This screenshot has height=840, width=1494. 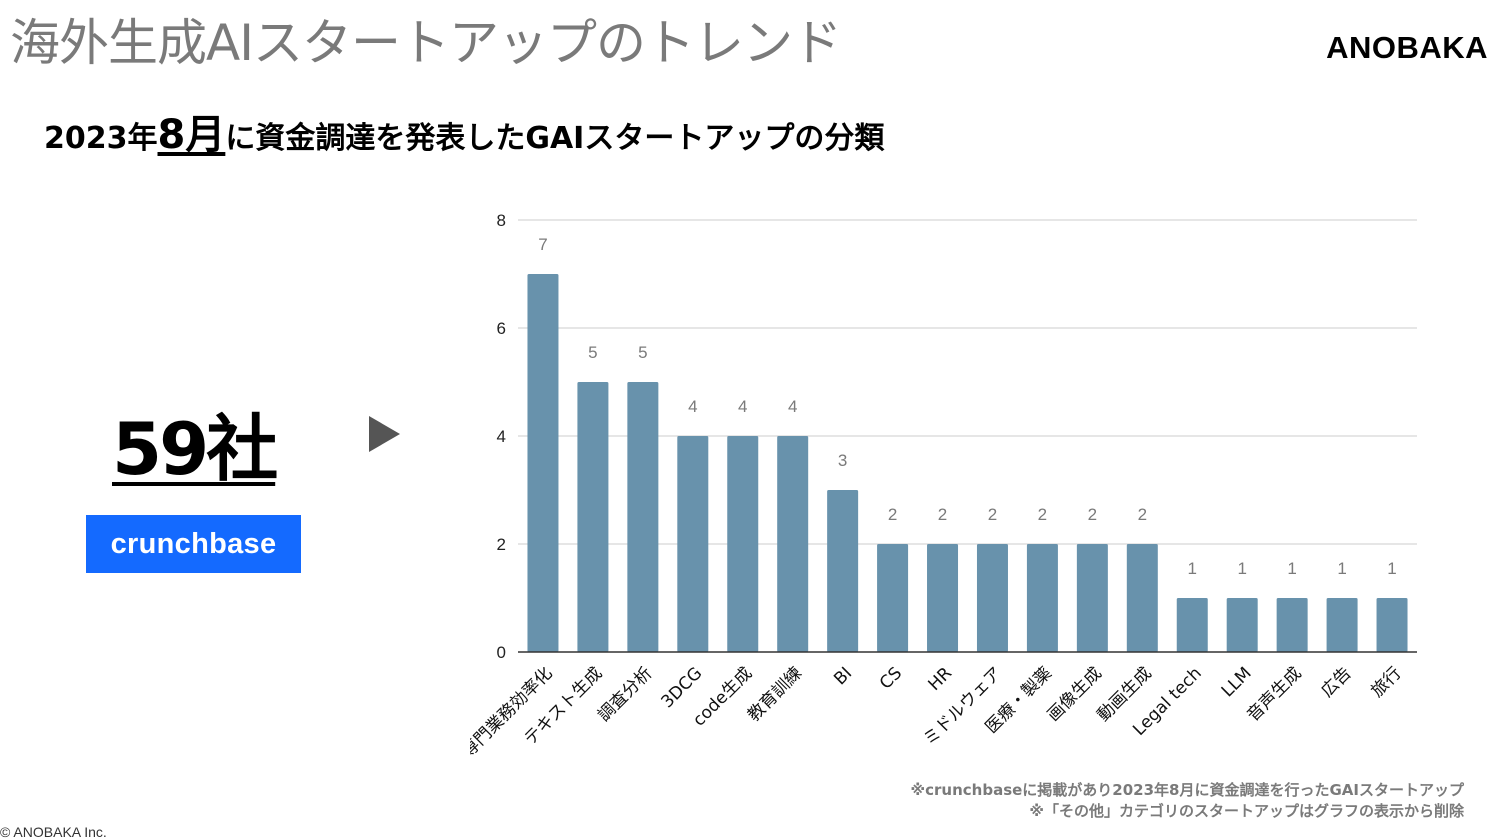 What do you see at coordinates (775, 694) in the screenshot?
I see `x-tick-label: 教育訓練` at bounding box center [775, 694].